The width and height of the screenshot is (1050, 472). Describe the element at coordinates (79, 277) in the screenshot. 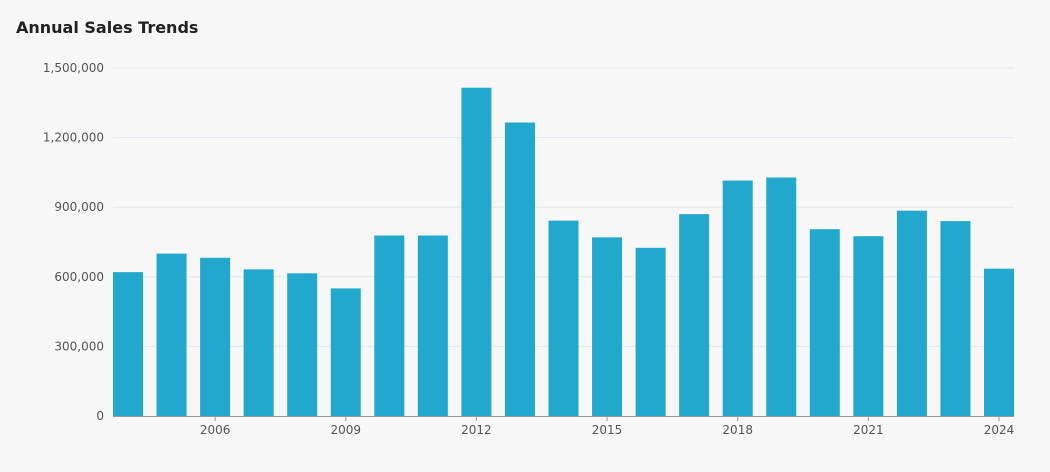

I see `y-tick-label: 600,000` at that location.